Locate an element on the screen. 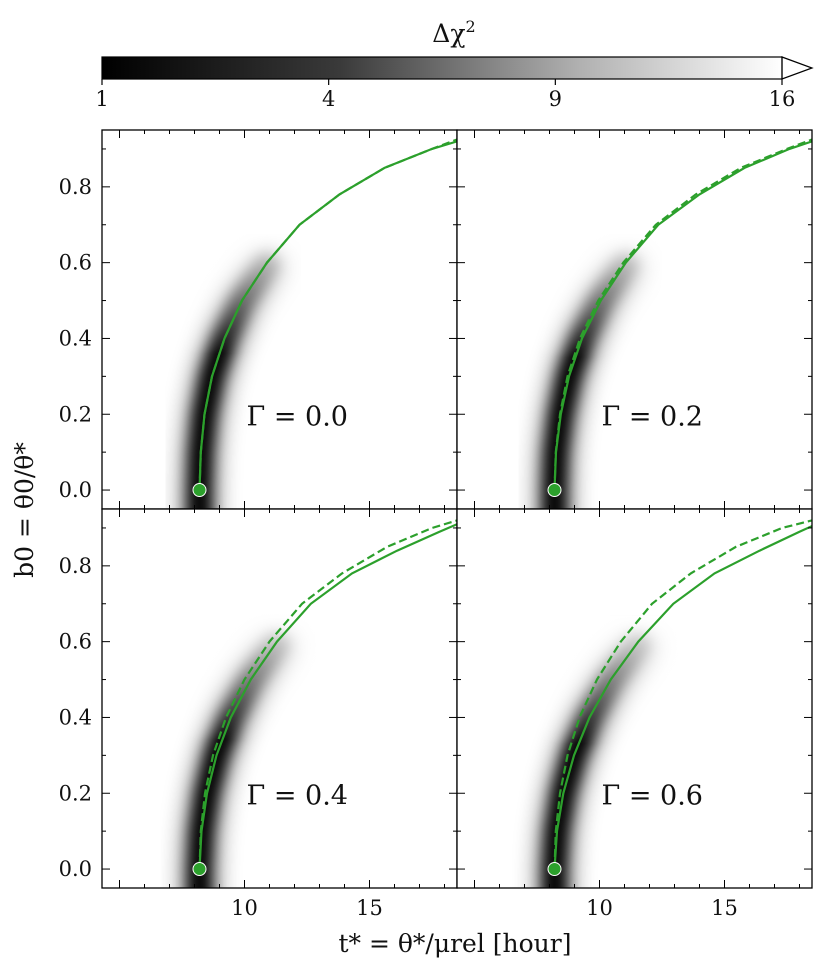  panel-label: Γ = 0.4 is located at coordinates (297, 796).